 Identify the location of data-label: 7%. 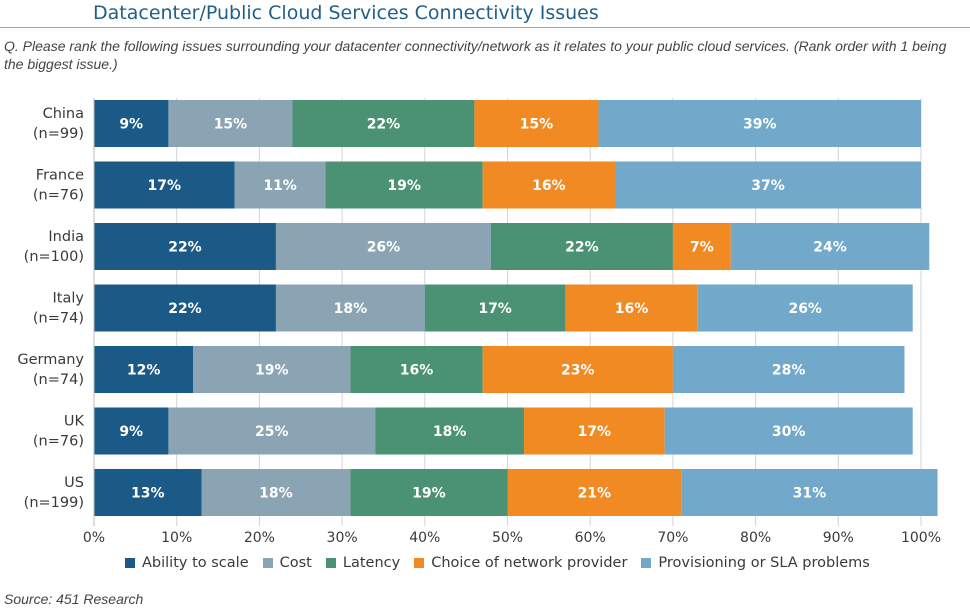
(702, 248).